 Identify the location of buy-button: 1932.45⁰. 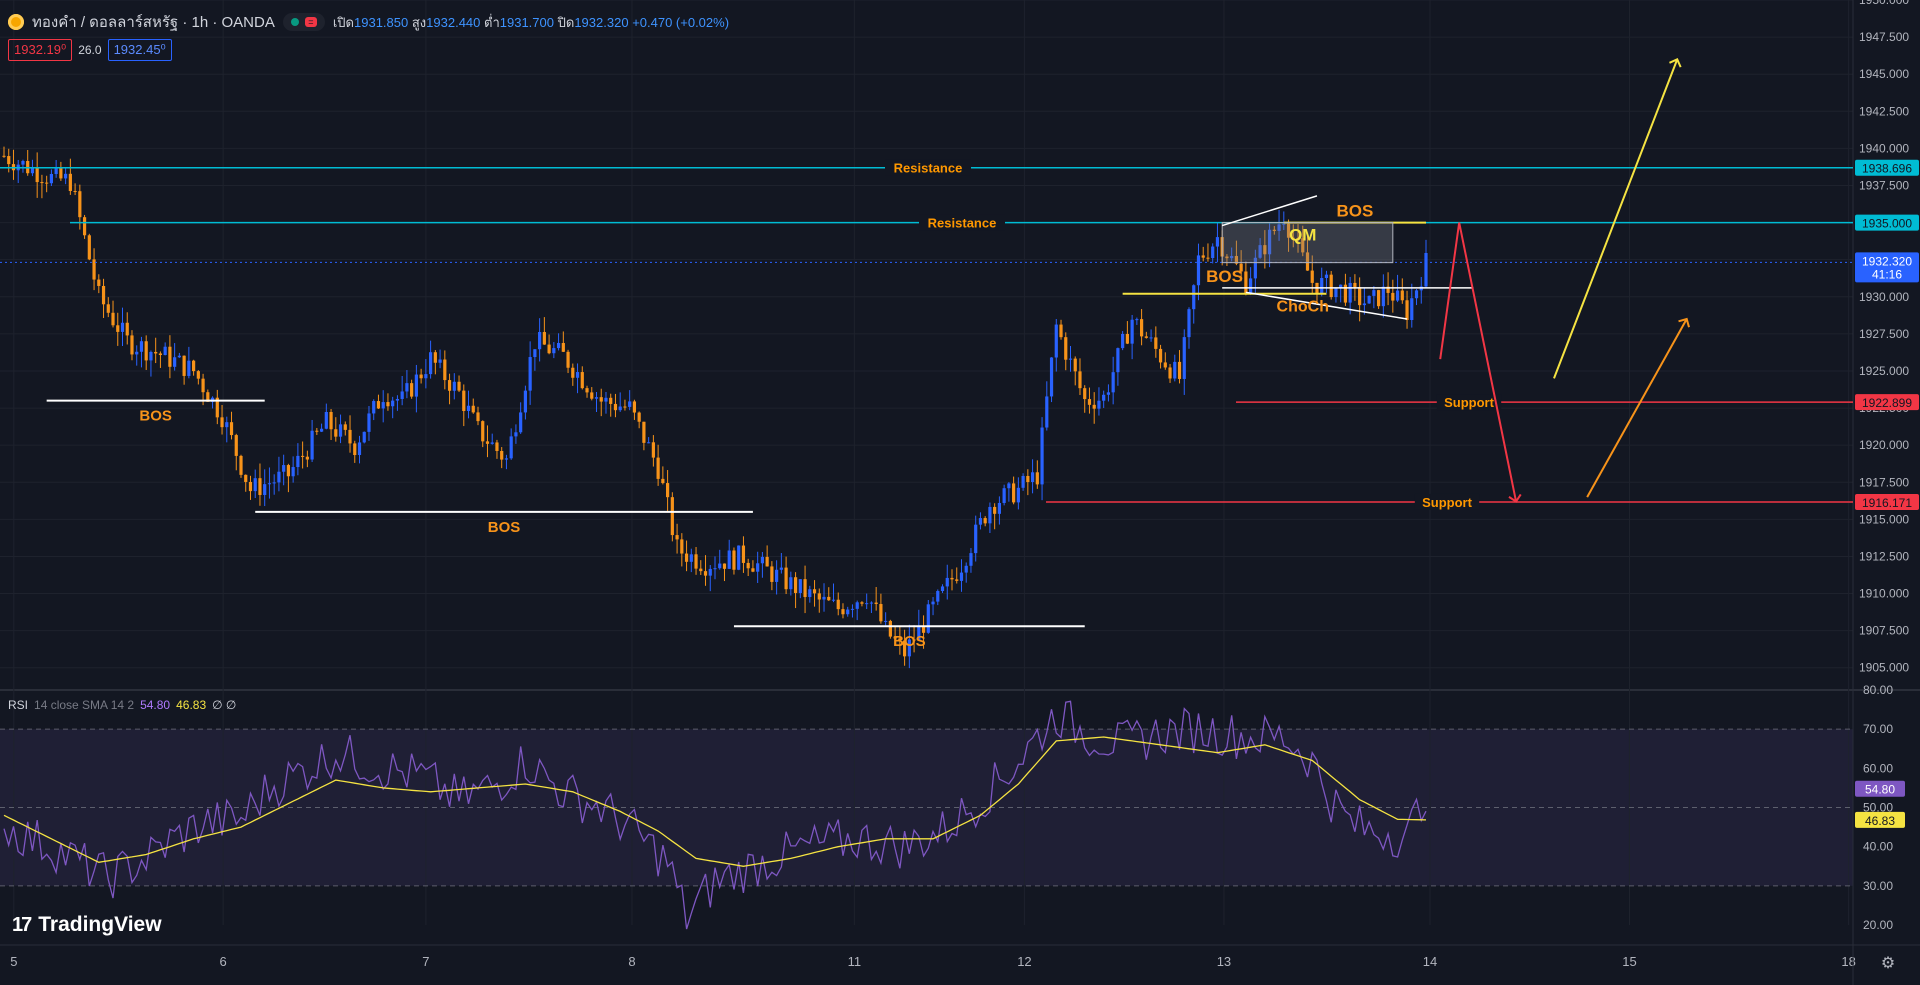
(139, 50).